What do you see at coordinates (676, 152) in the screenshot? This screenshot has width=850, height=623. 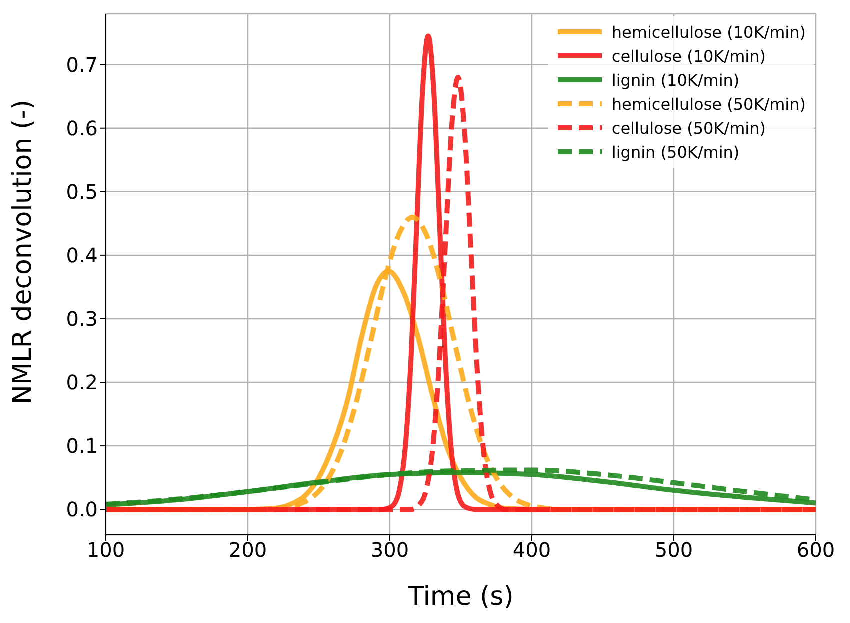 I see `legend-label: lignin (50K/min)` at bounding box center [676, 152].